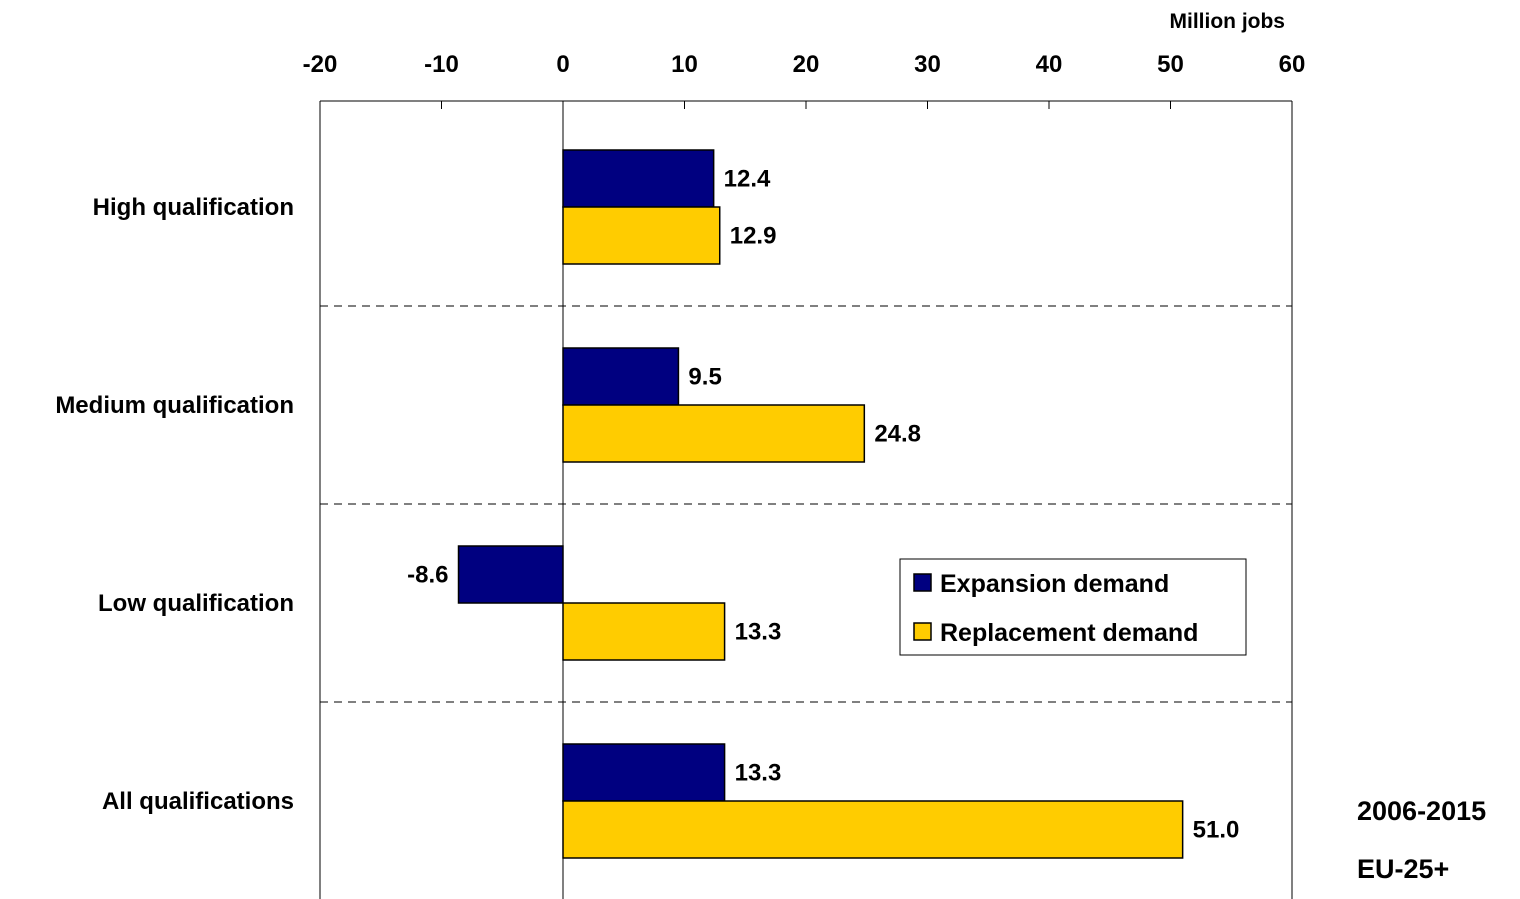 The width and height of the screenshot is (1520, 899). What do you see at coordinates (897, 434) in the screenshot?
I see `data-label: 24.8` at bounding box center [897, 434].